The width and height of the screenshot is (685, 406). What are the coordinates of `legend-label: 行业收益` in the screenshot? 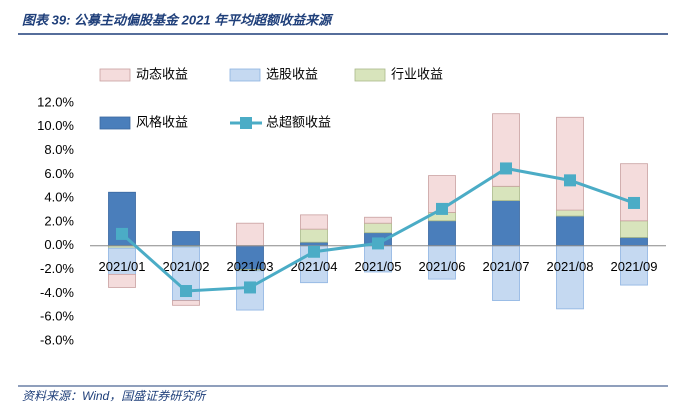 It's located at (417, 73).